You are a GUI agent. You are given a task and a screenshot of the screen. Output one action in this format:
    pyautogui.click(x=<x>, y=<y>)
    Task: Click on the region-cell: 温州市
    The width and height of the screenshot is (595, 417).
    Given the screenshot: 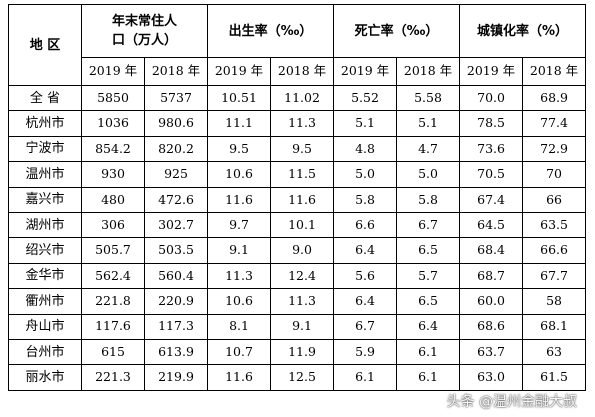 What is the action you would take?
    pyautogui.click(x=45, y=174)
    